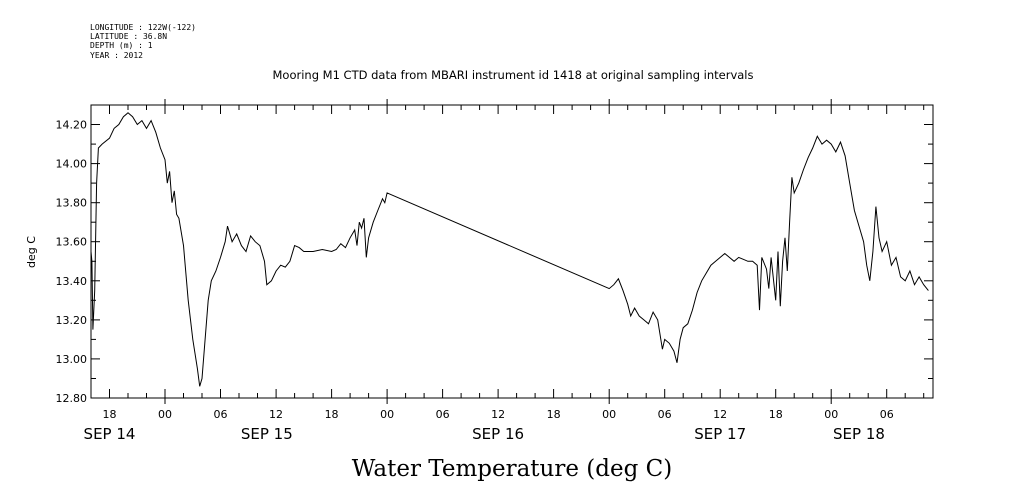  Describe the element at coordinates (859, 434) in the screenshot. I see `x-day-label: SEP 18` at that location.